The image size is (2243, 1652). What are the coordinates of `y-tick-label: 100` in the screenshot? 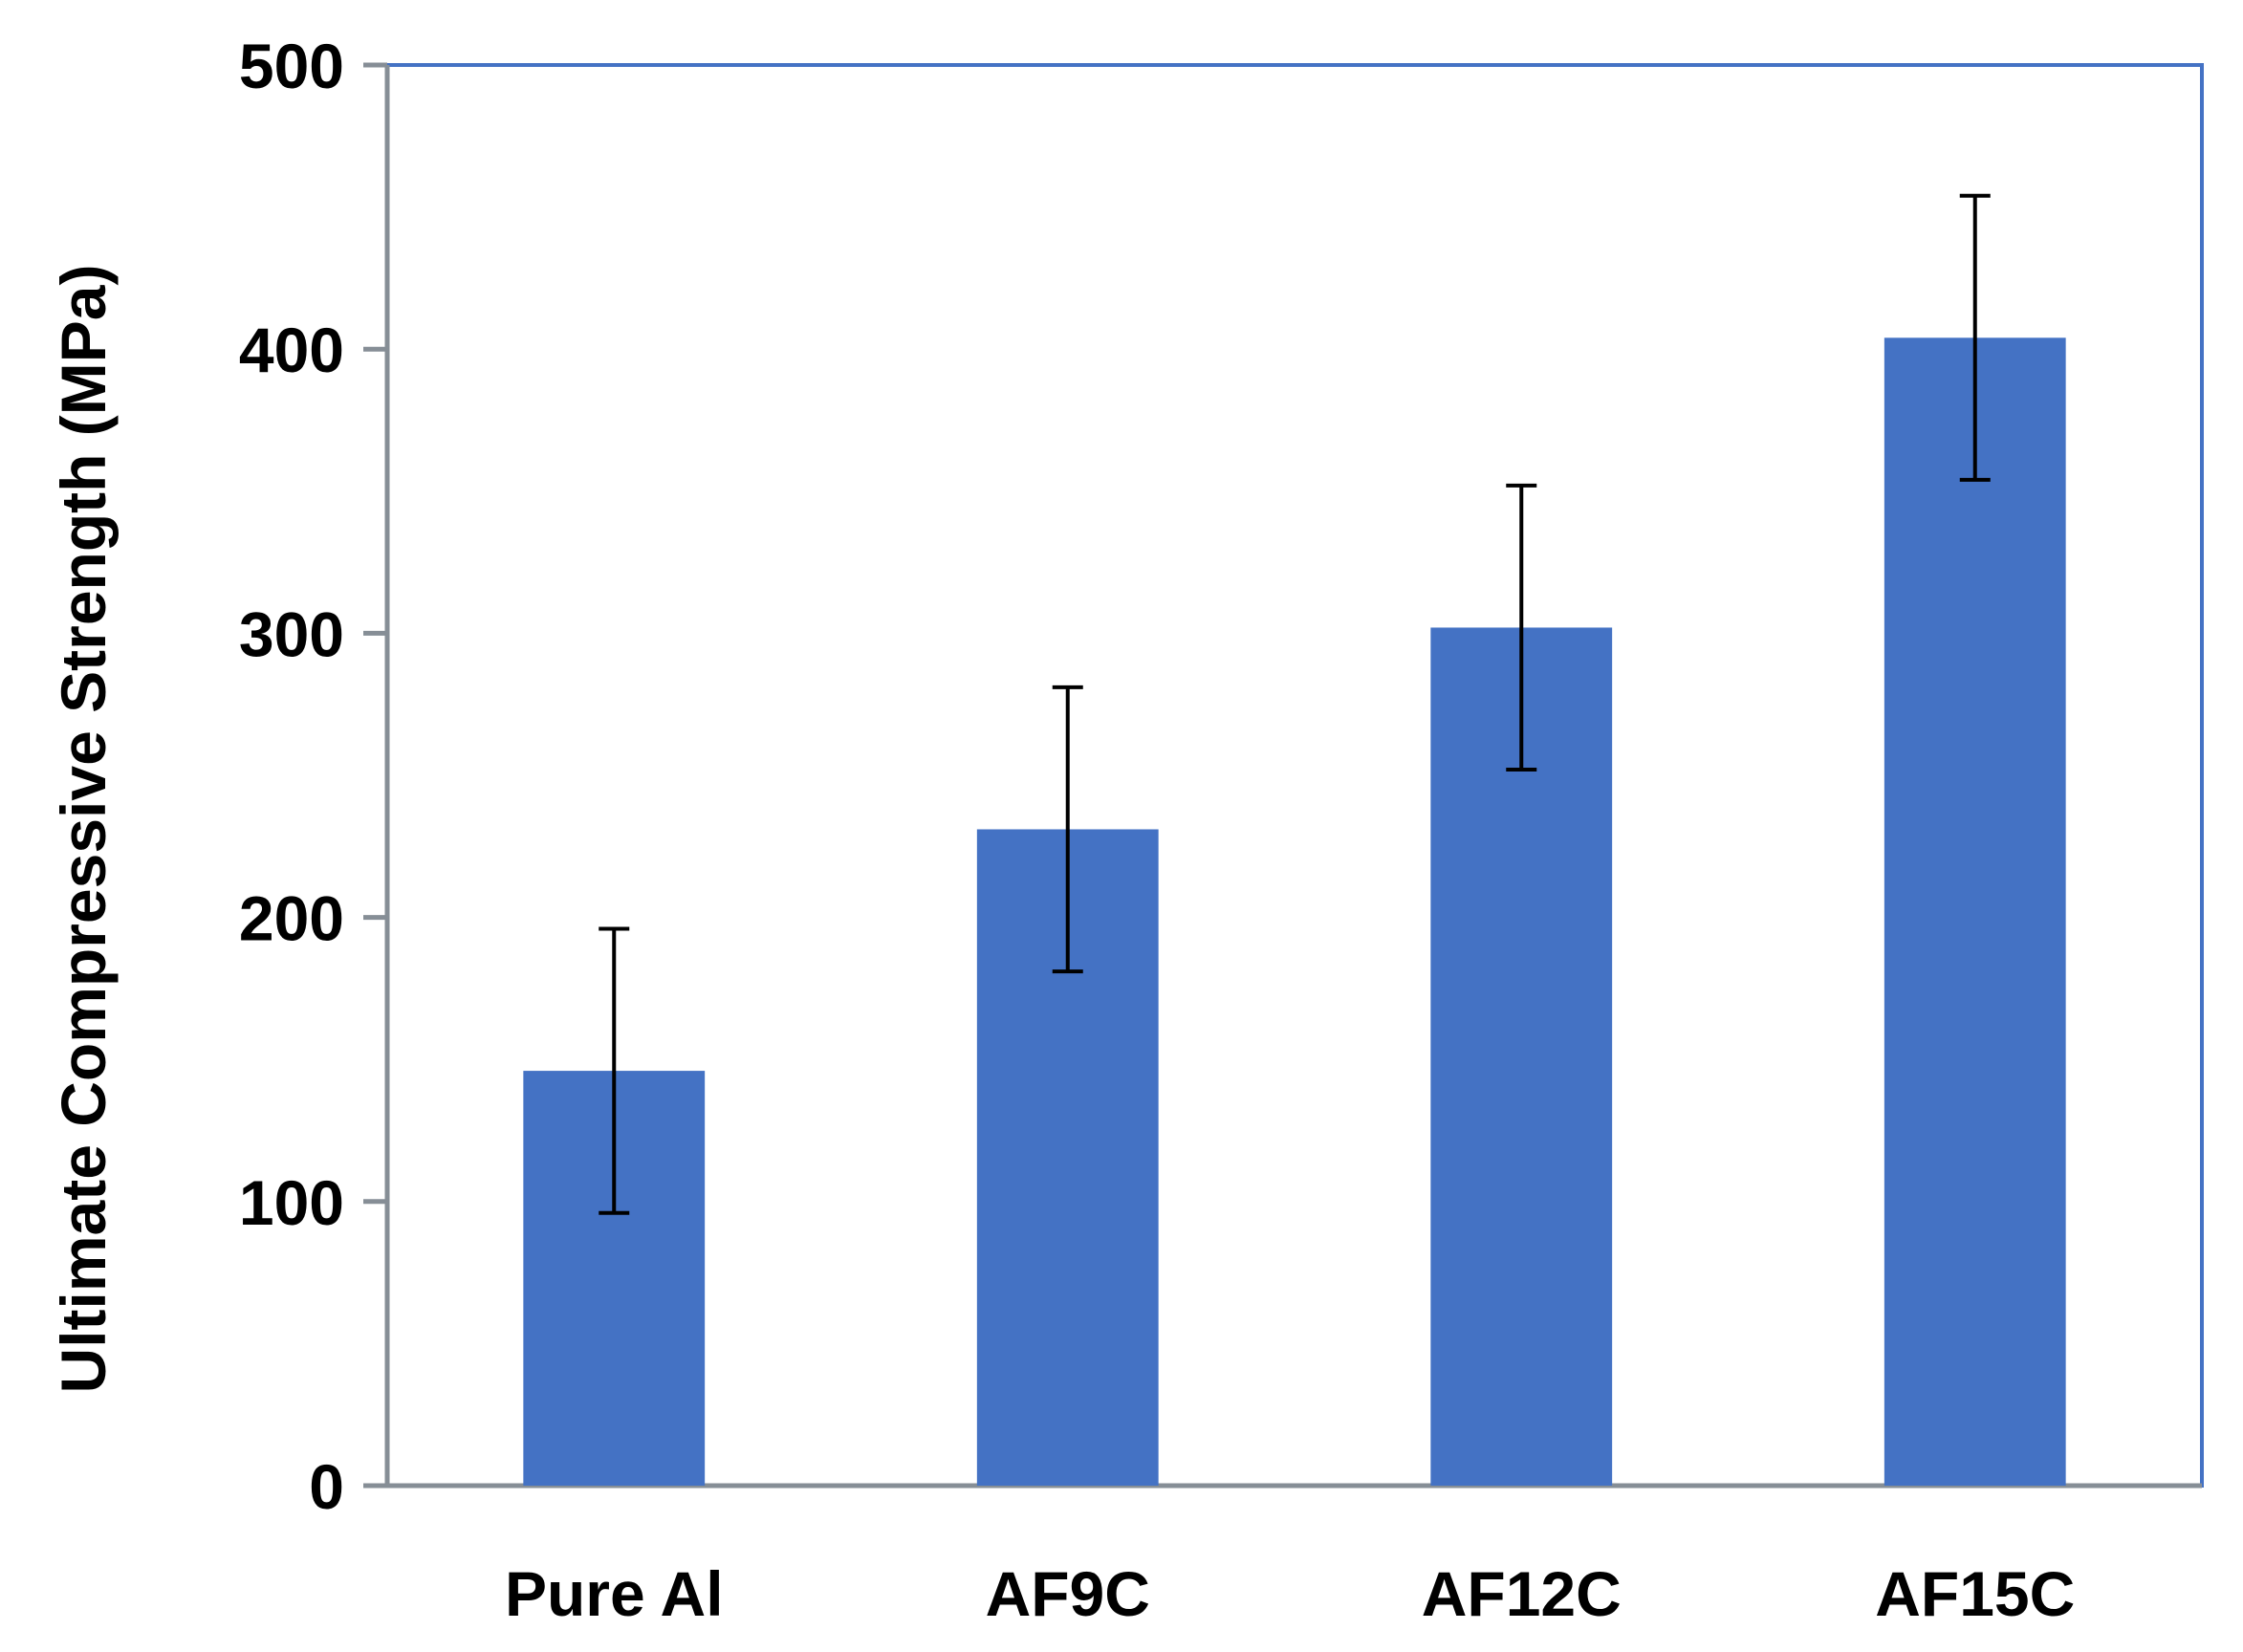 It's located at (292, 1202).